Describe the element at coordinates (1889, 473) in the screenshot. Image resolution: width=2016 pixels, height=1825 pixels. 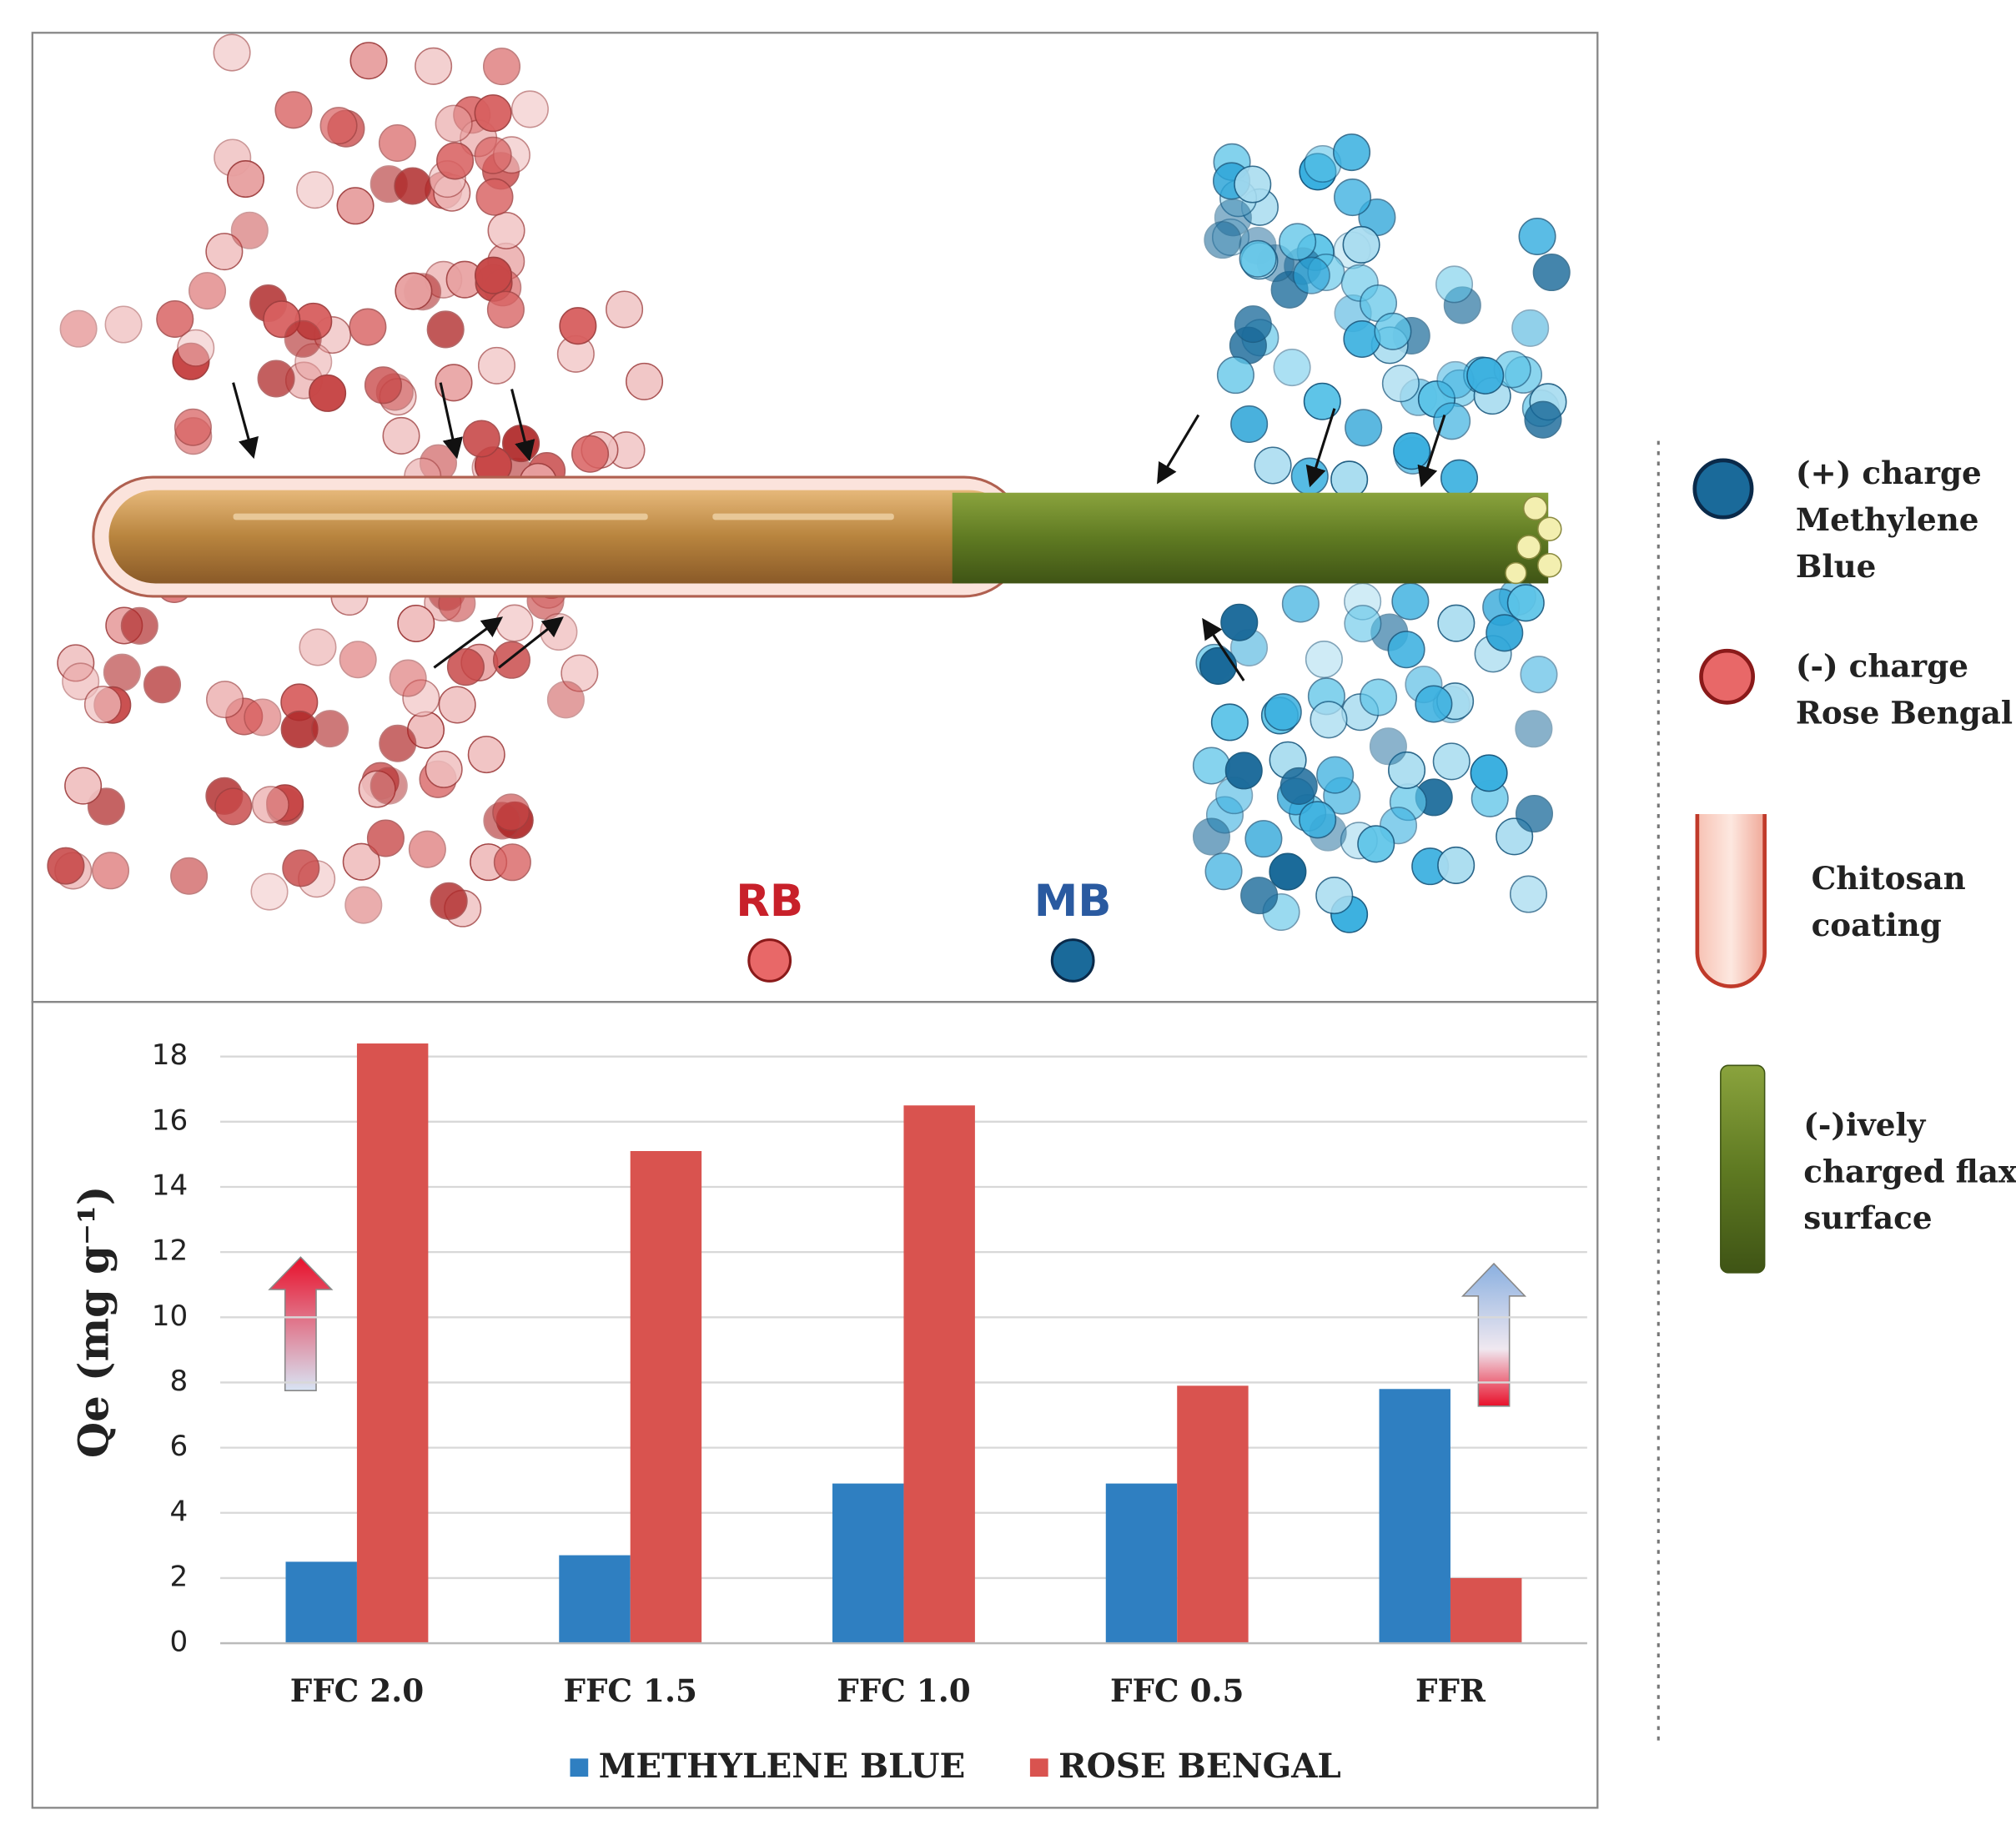
I see `legend-text: (+) charge` at that location.